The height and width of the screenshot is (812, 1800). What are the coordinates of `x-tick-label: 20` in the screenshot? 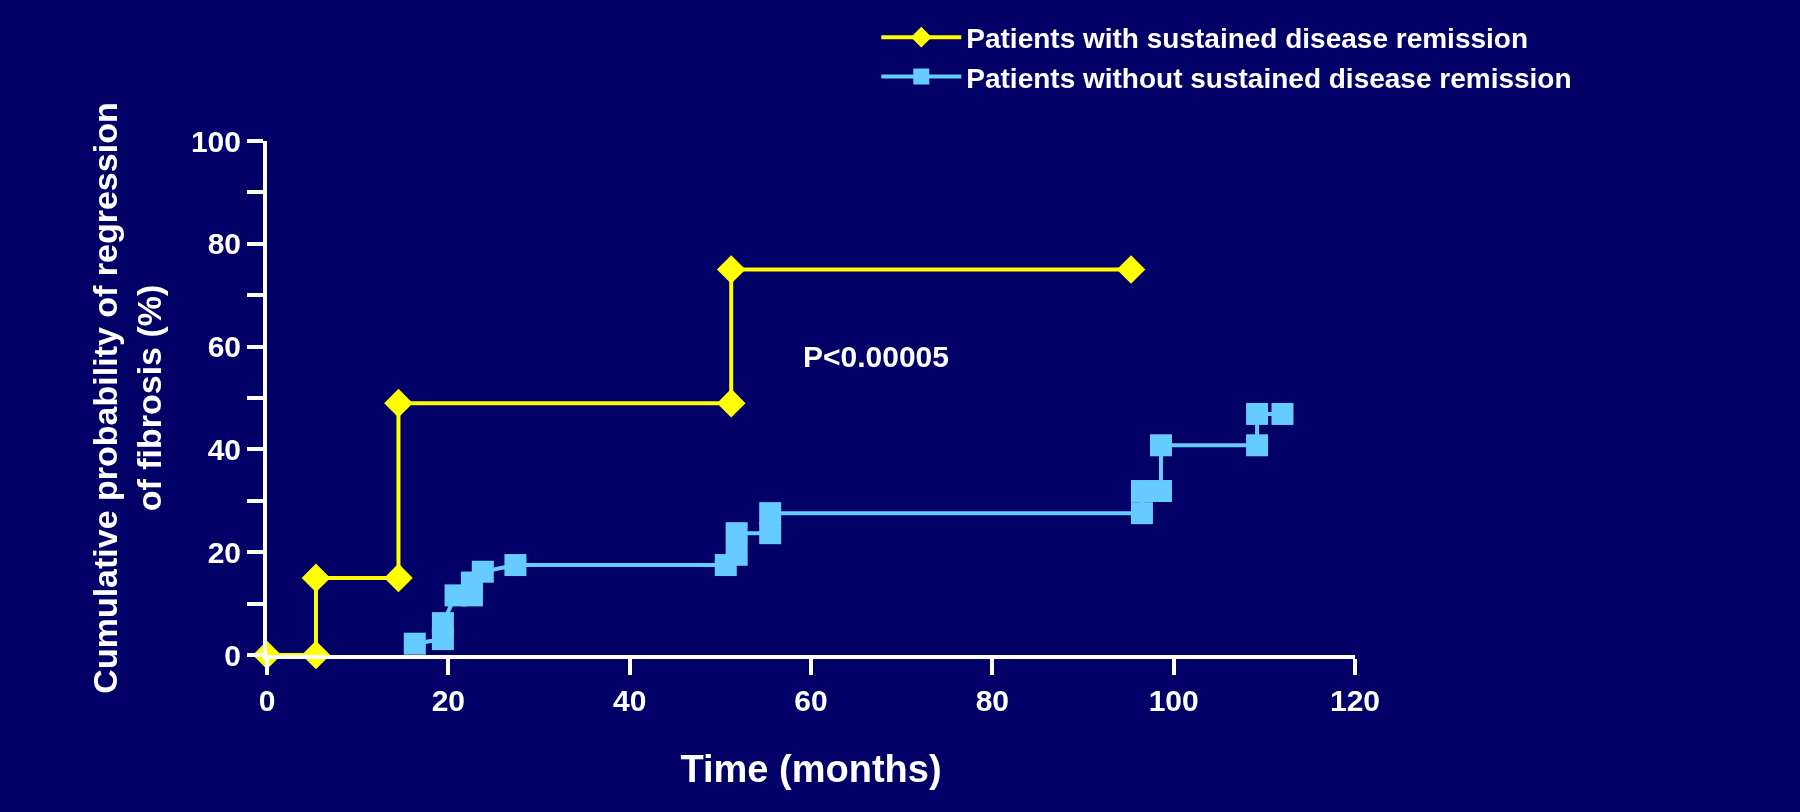 It's located at (448, 700).